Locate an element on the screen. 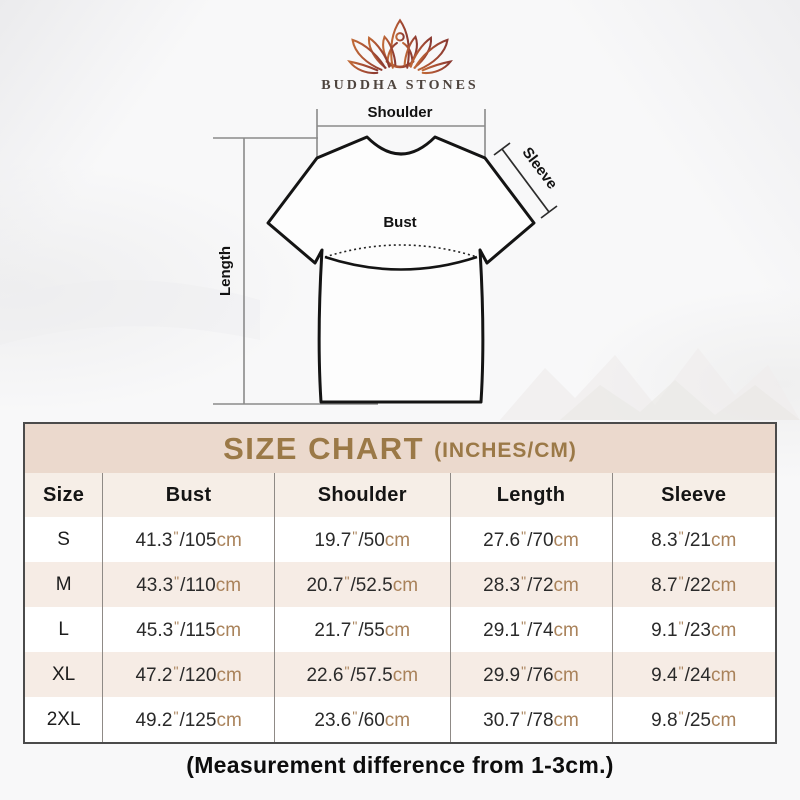 The width and height of the screenshot is (800, 800). shoulder-label: Shoulder is located at coordinates (399, 112).